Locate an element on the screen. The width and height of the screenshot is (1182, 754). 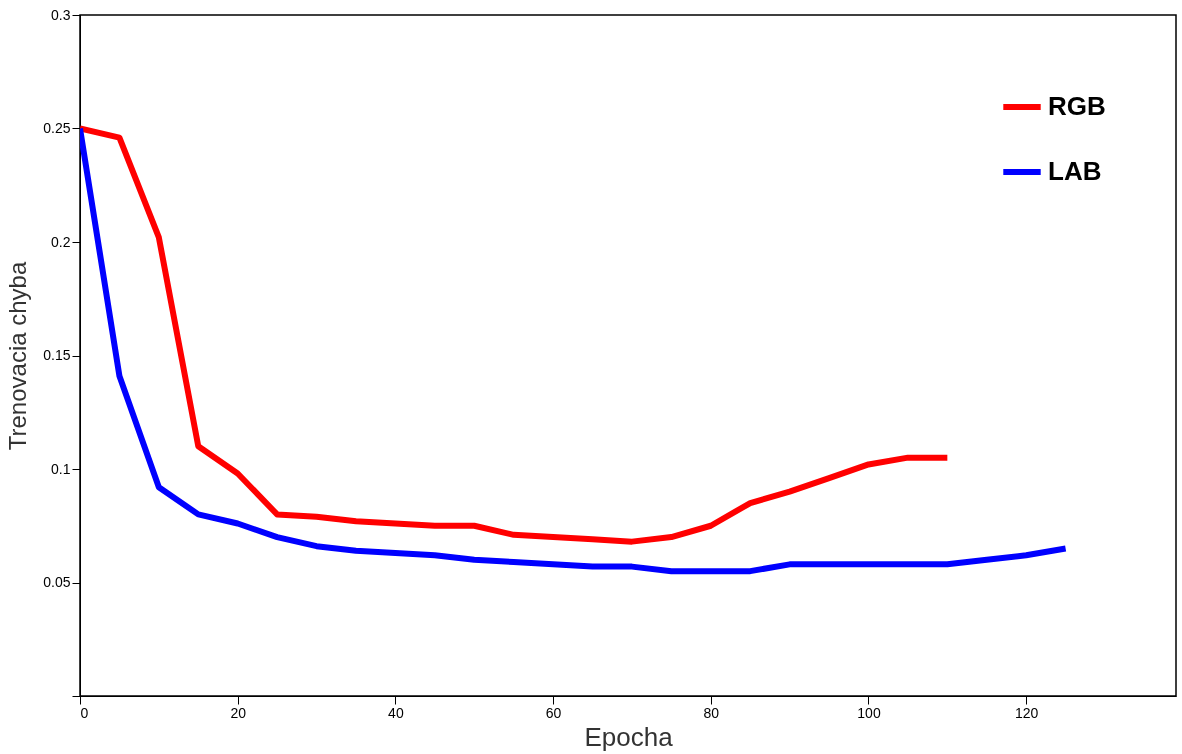
y-tick-label: 0.2 is located at coordinates (61, 241).